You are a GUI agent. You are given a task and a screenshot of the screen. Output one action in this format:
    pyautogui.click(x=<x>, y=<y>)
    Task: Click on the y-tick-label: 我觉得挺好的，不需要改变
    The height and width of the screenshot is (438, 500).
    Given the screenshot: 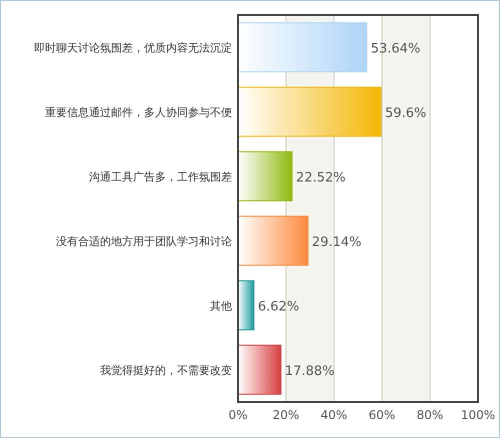 What is the action you would take?
    pyautogui.click(x=166, y=370)
    